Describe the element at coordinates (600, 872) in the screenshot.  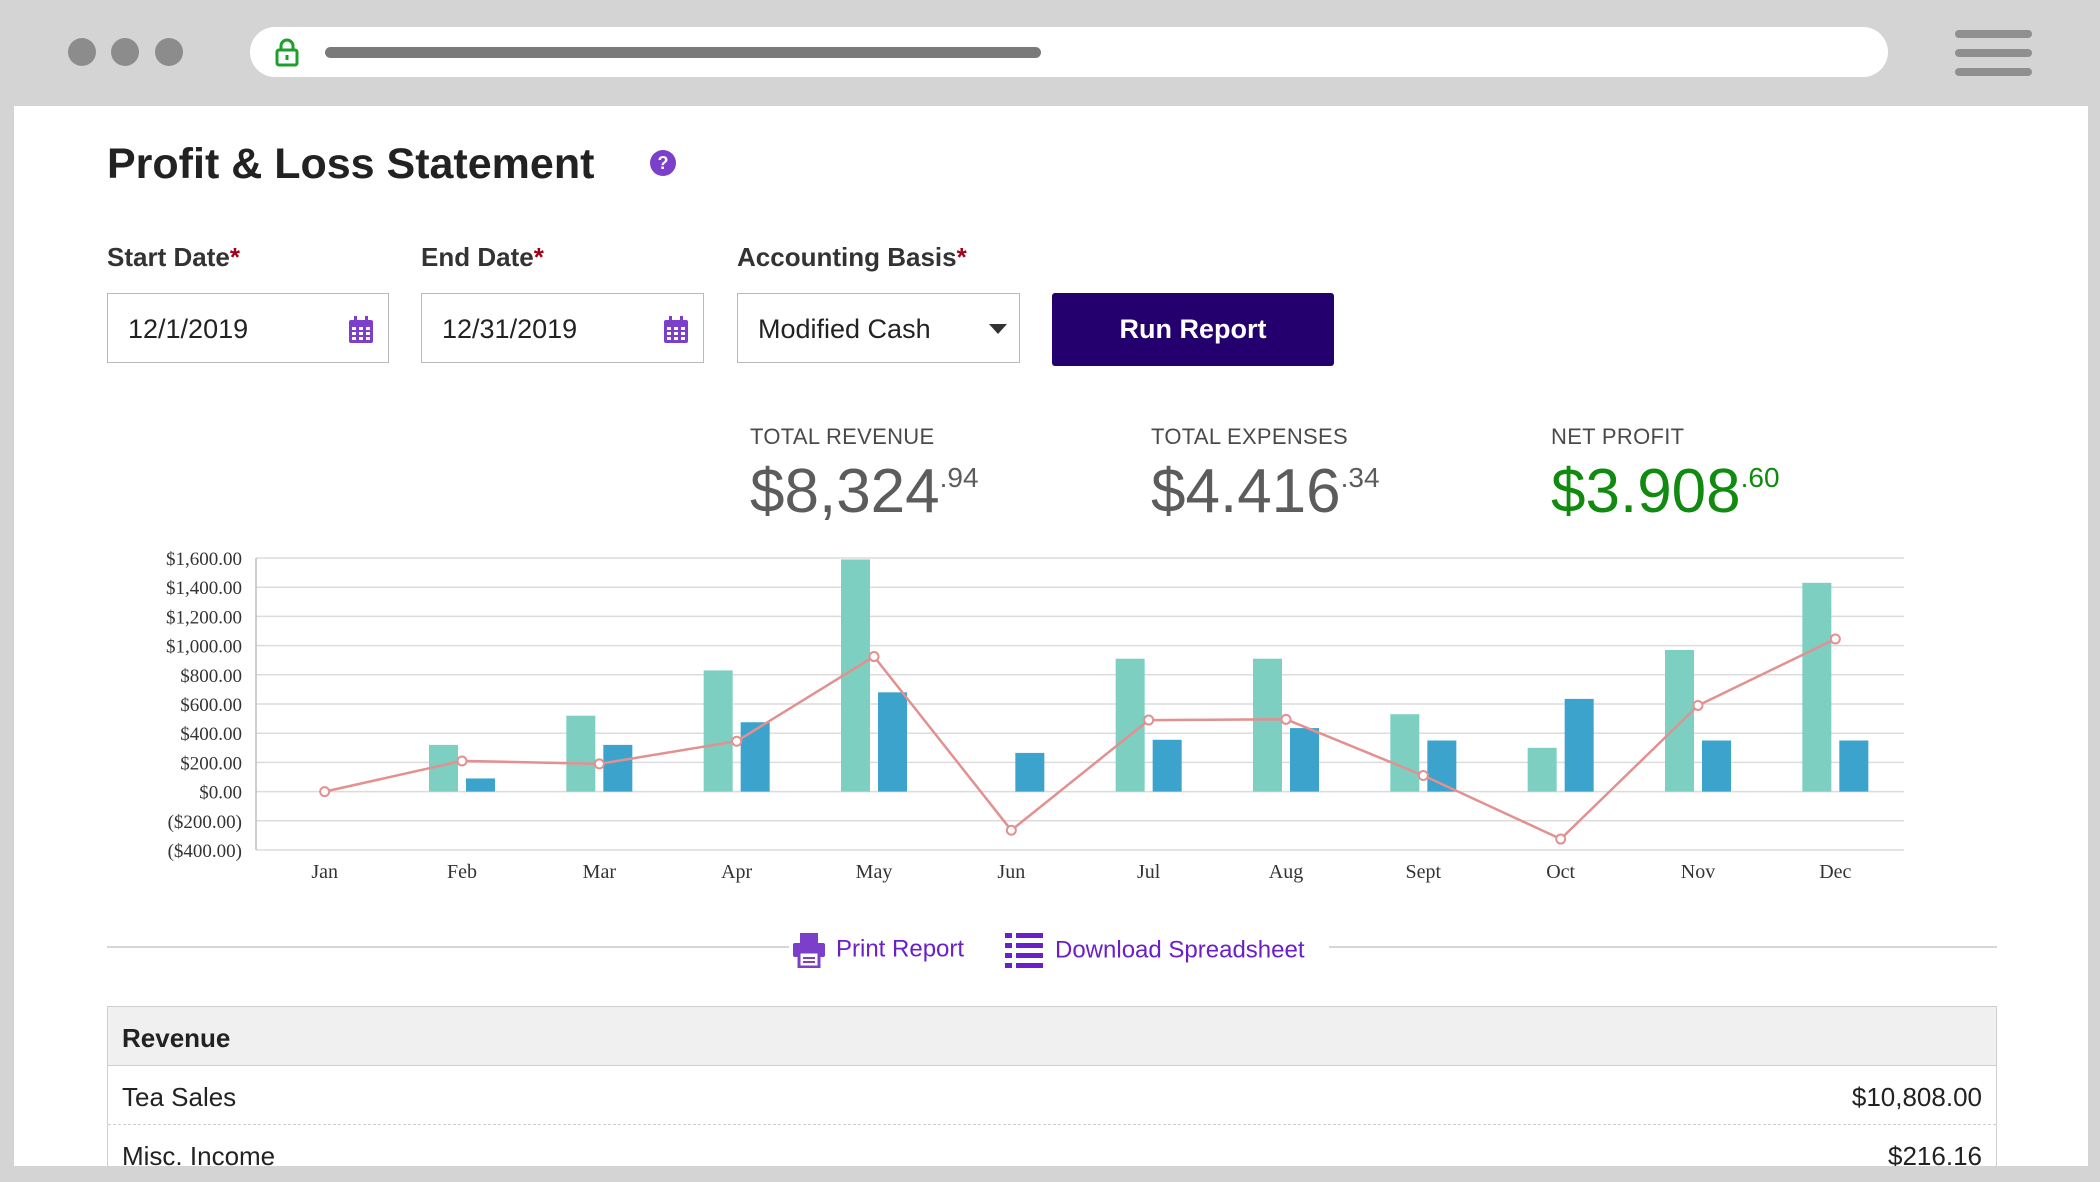
I see `x-tick-label: Mar` at that location.